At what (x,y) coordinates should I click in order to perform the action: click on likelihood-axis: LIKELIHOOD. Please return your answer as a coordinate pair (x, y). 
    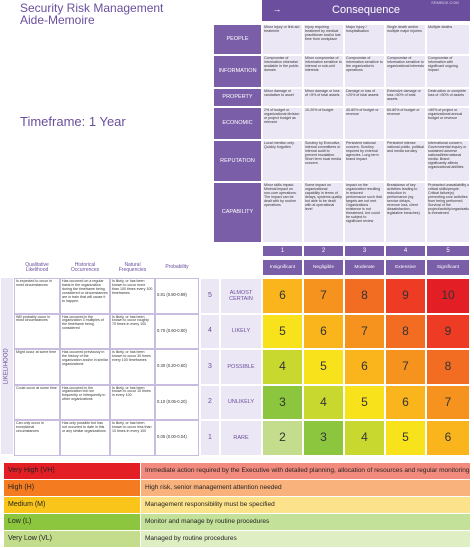
    Looking at the image, I should click on (7, 366).